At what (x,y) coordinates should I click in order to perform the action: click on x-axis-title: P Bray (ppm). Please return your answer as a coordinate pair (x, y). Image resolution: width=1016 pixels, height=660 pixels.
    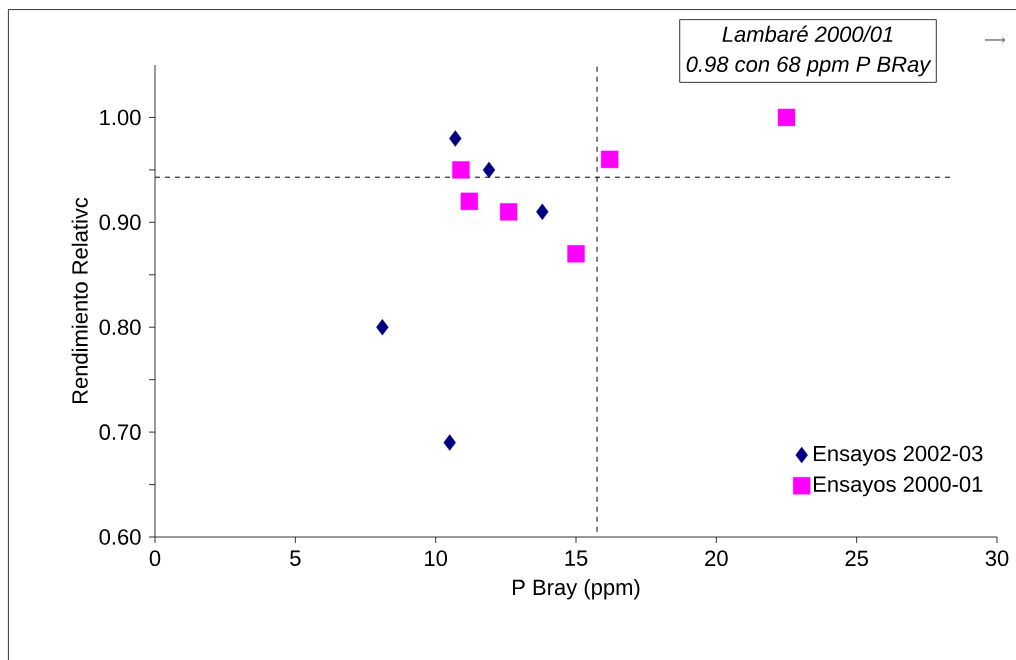
    Looking at the image, I should click on (576, 589).